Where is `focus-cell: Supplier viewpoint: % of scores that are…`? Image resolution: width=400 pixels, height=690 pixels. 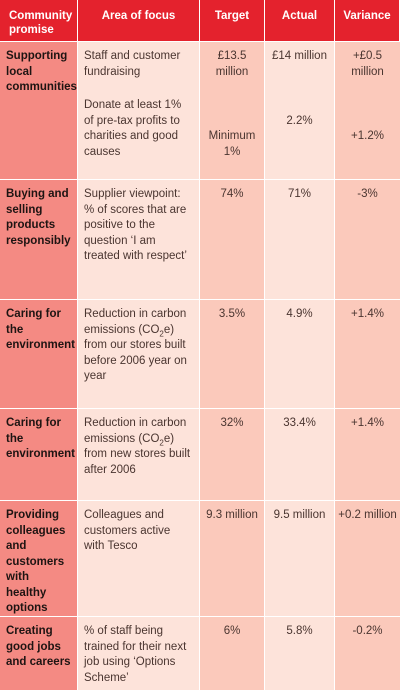 focus-cell: Supplier viewpoint: % of scores that are… is located at coordinates (139, 240).